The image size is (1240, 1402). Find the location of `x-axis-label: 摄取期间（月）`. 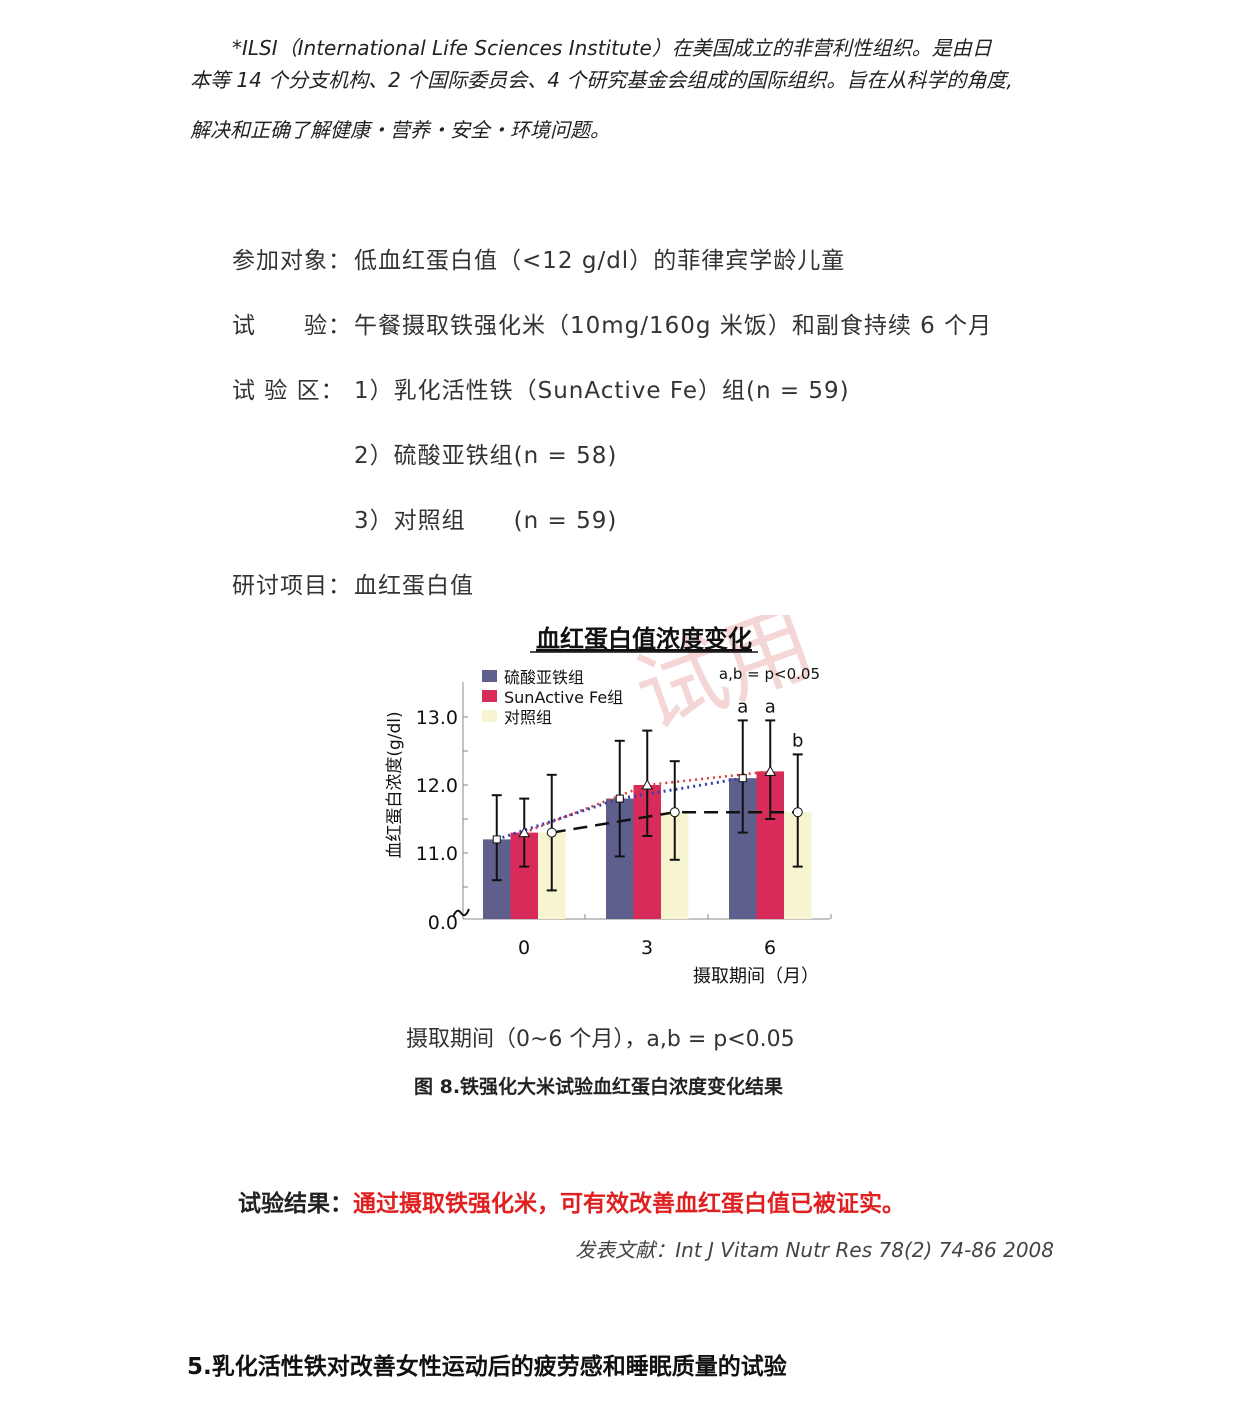

x-axis-label: 摄取期间（月） is located at coordinates (756, 976).